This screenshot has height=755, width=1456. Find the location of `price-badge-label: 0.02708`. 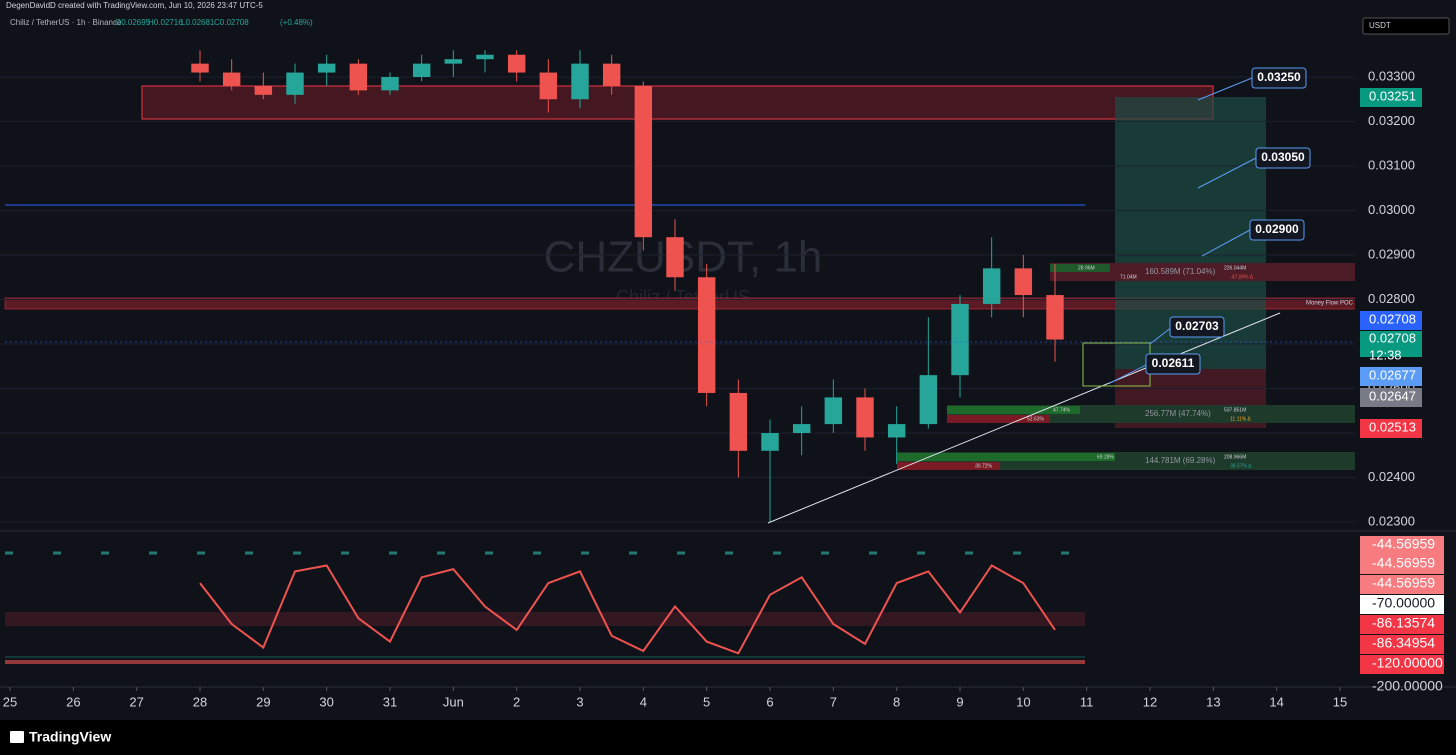

price-badge-label: 0.02708 is located at coordinates (1392, 318).